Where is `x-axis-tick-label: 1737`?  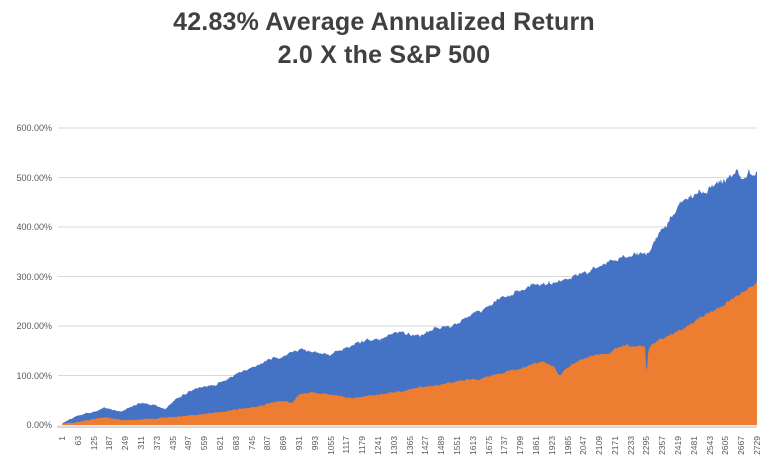
x-axis-tick-label: 1737 is located at coordinates (504, 445).